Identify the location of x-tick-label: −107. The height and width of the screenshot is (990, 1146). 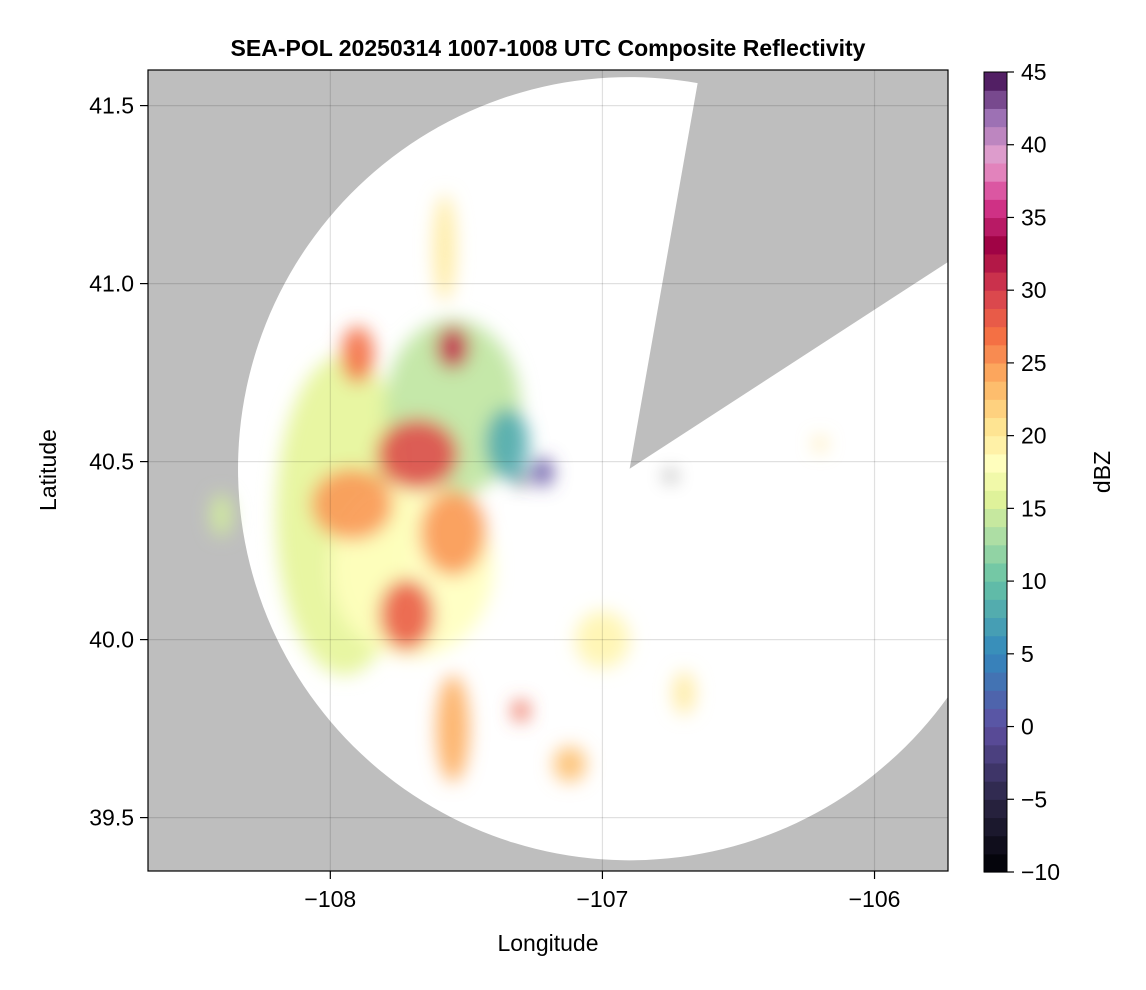
(603, 899).